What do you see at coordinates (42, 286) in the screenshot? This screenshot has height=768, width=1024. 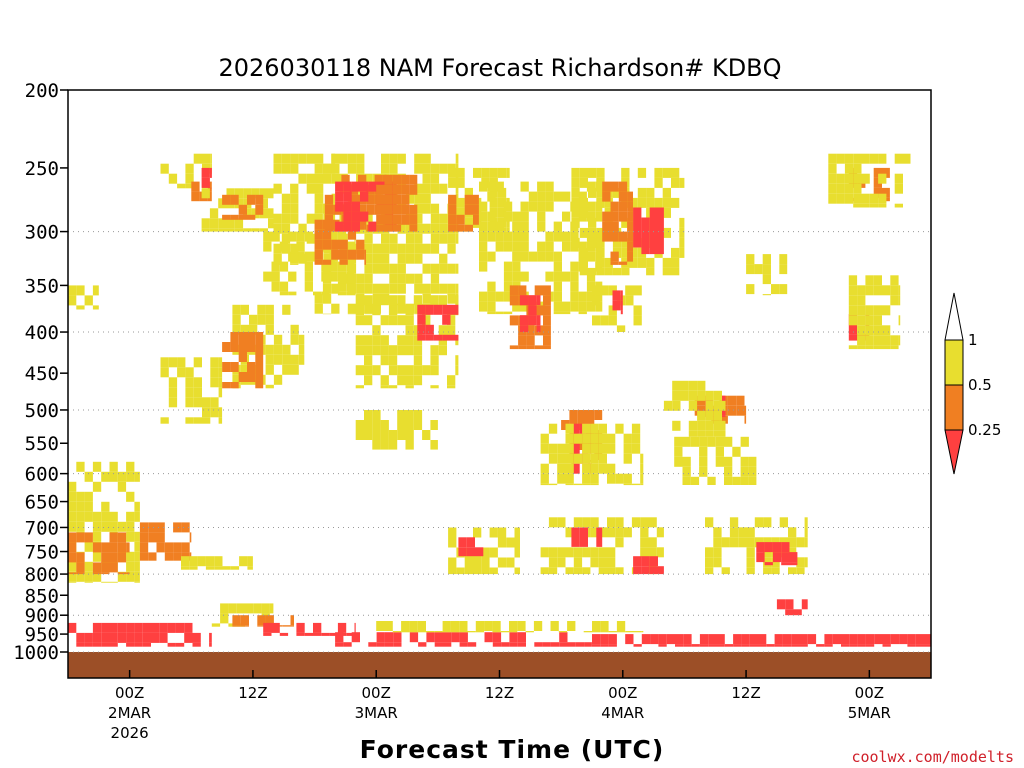 I see `y-tick-label: 350` at bounding box center [42, 286].